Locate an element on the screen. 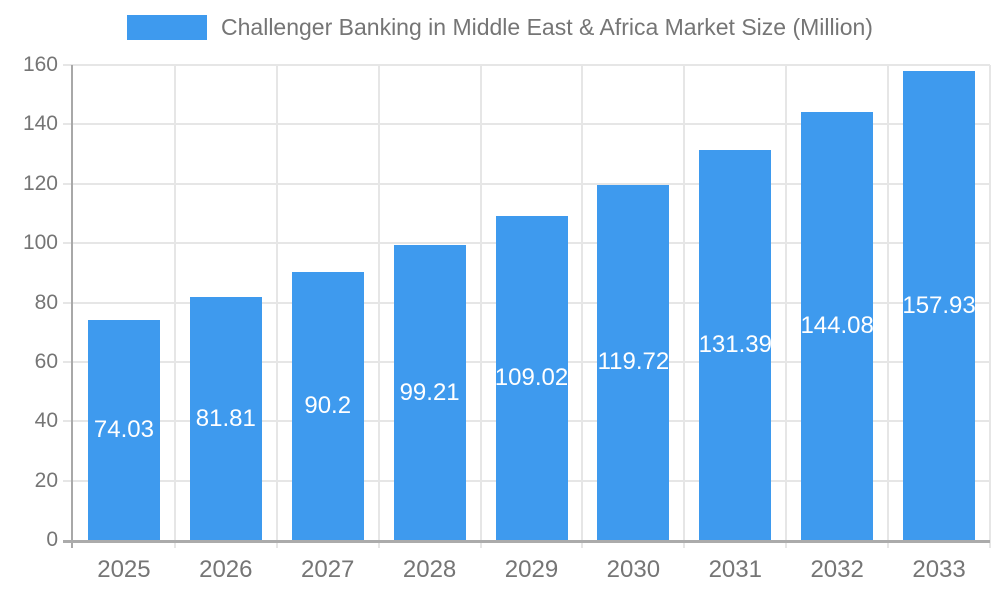  x-tick-label: 2030 is located at coordinates (633, 569).